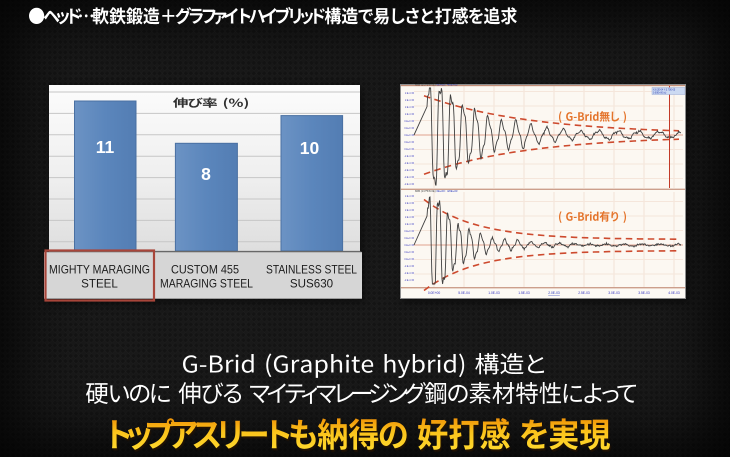 The width and height of the screenshot is (730, 457). What do you see at coordinates (659, 93) in the screenshot?
I see `svg-text: 0.00E+00 (s)` at bounding box center [659, 93].